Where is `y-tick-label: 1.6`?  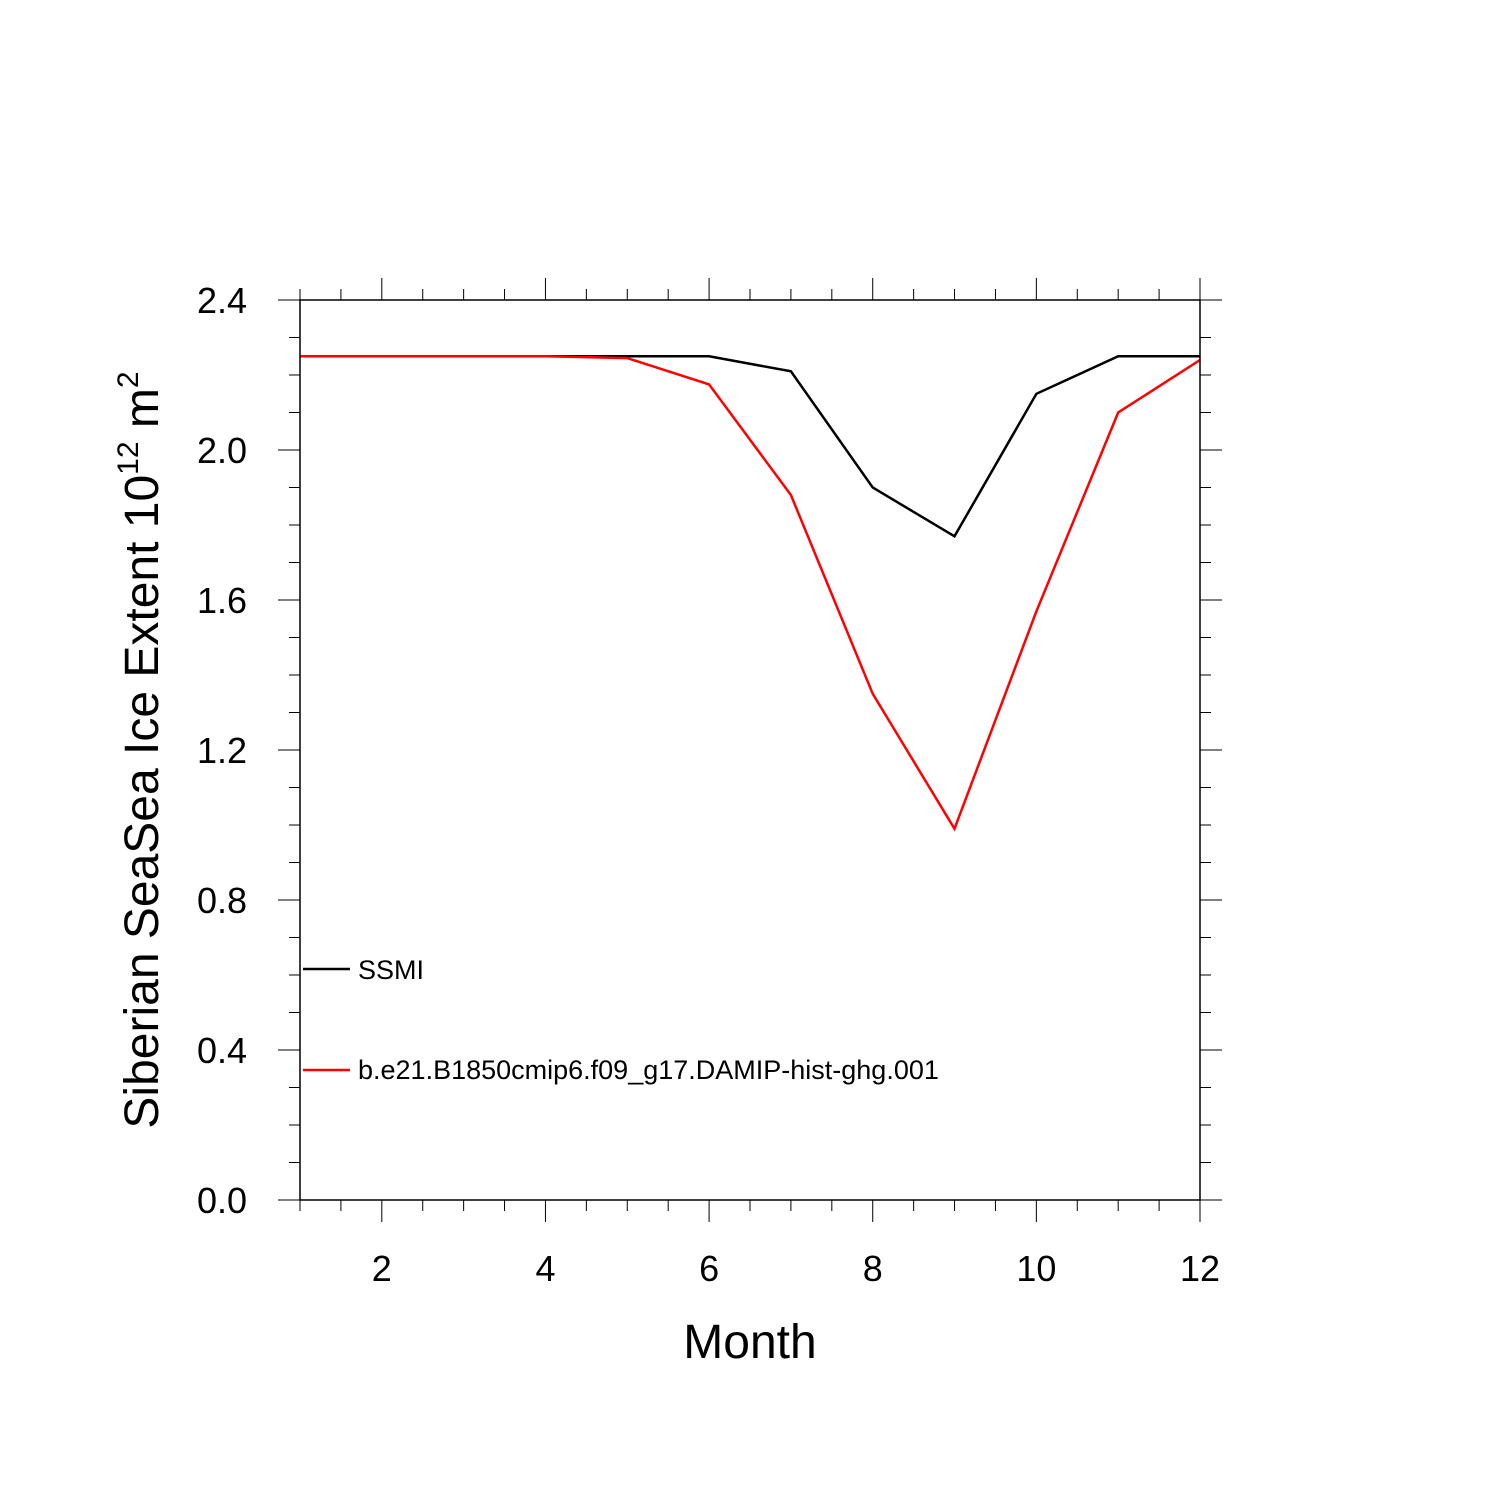
y-tick-label: 1.6 is located at coordinates (222, 600).